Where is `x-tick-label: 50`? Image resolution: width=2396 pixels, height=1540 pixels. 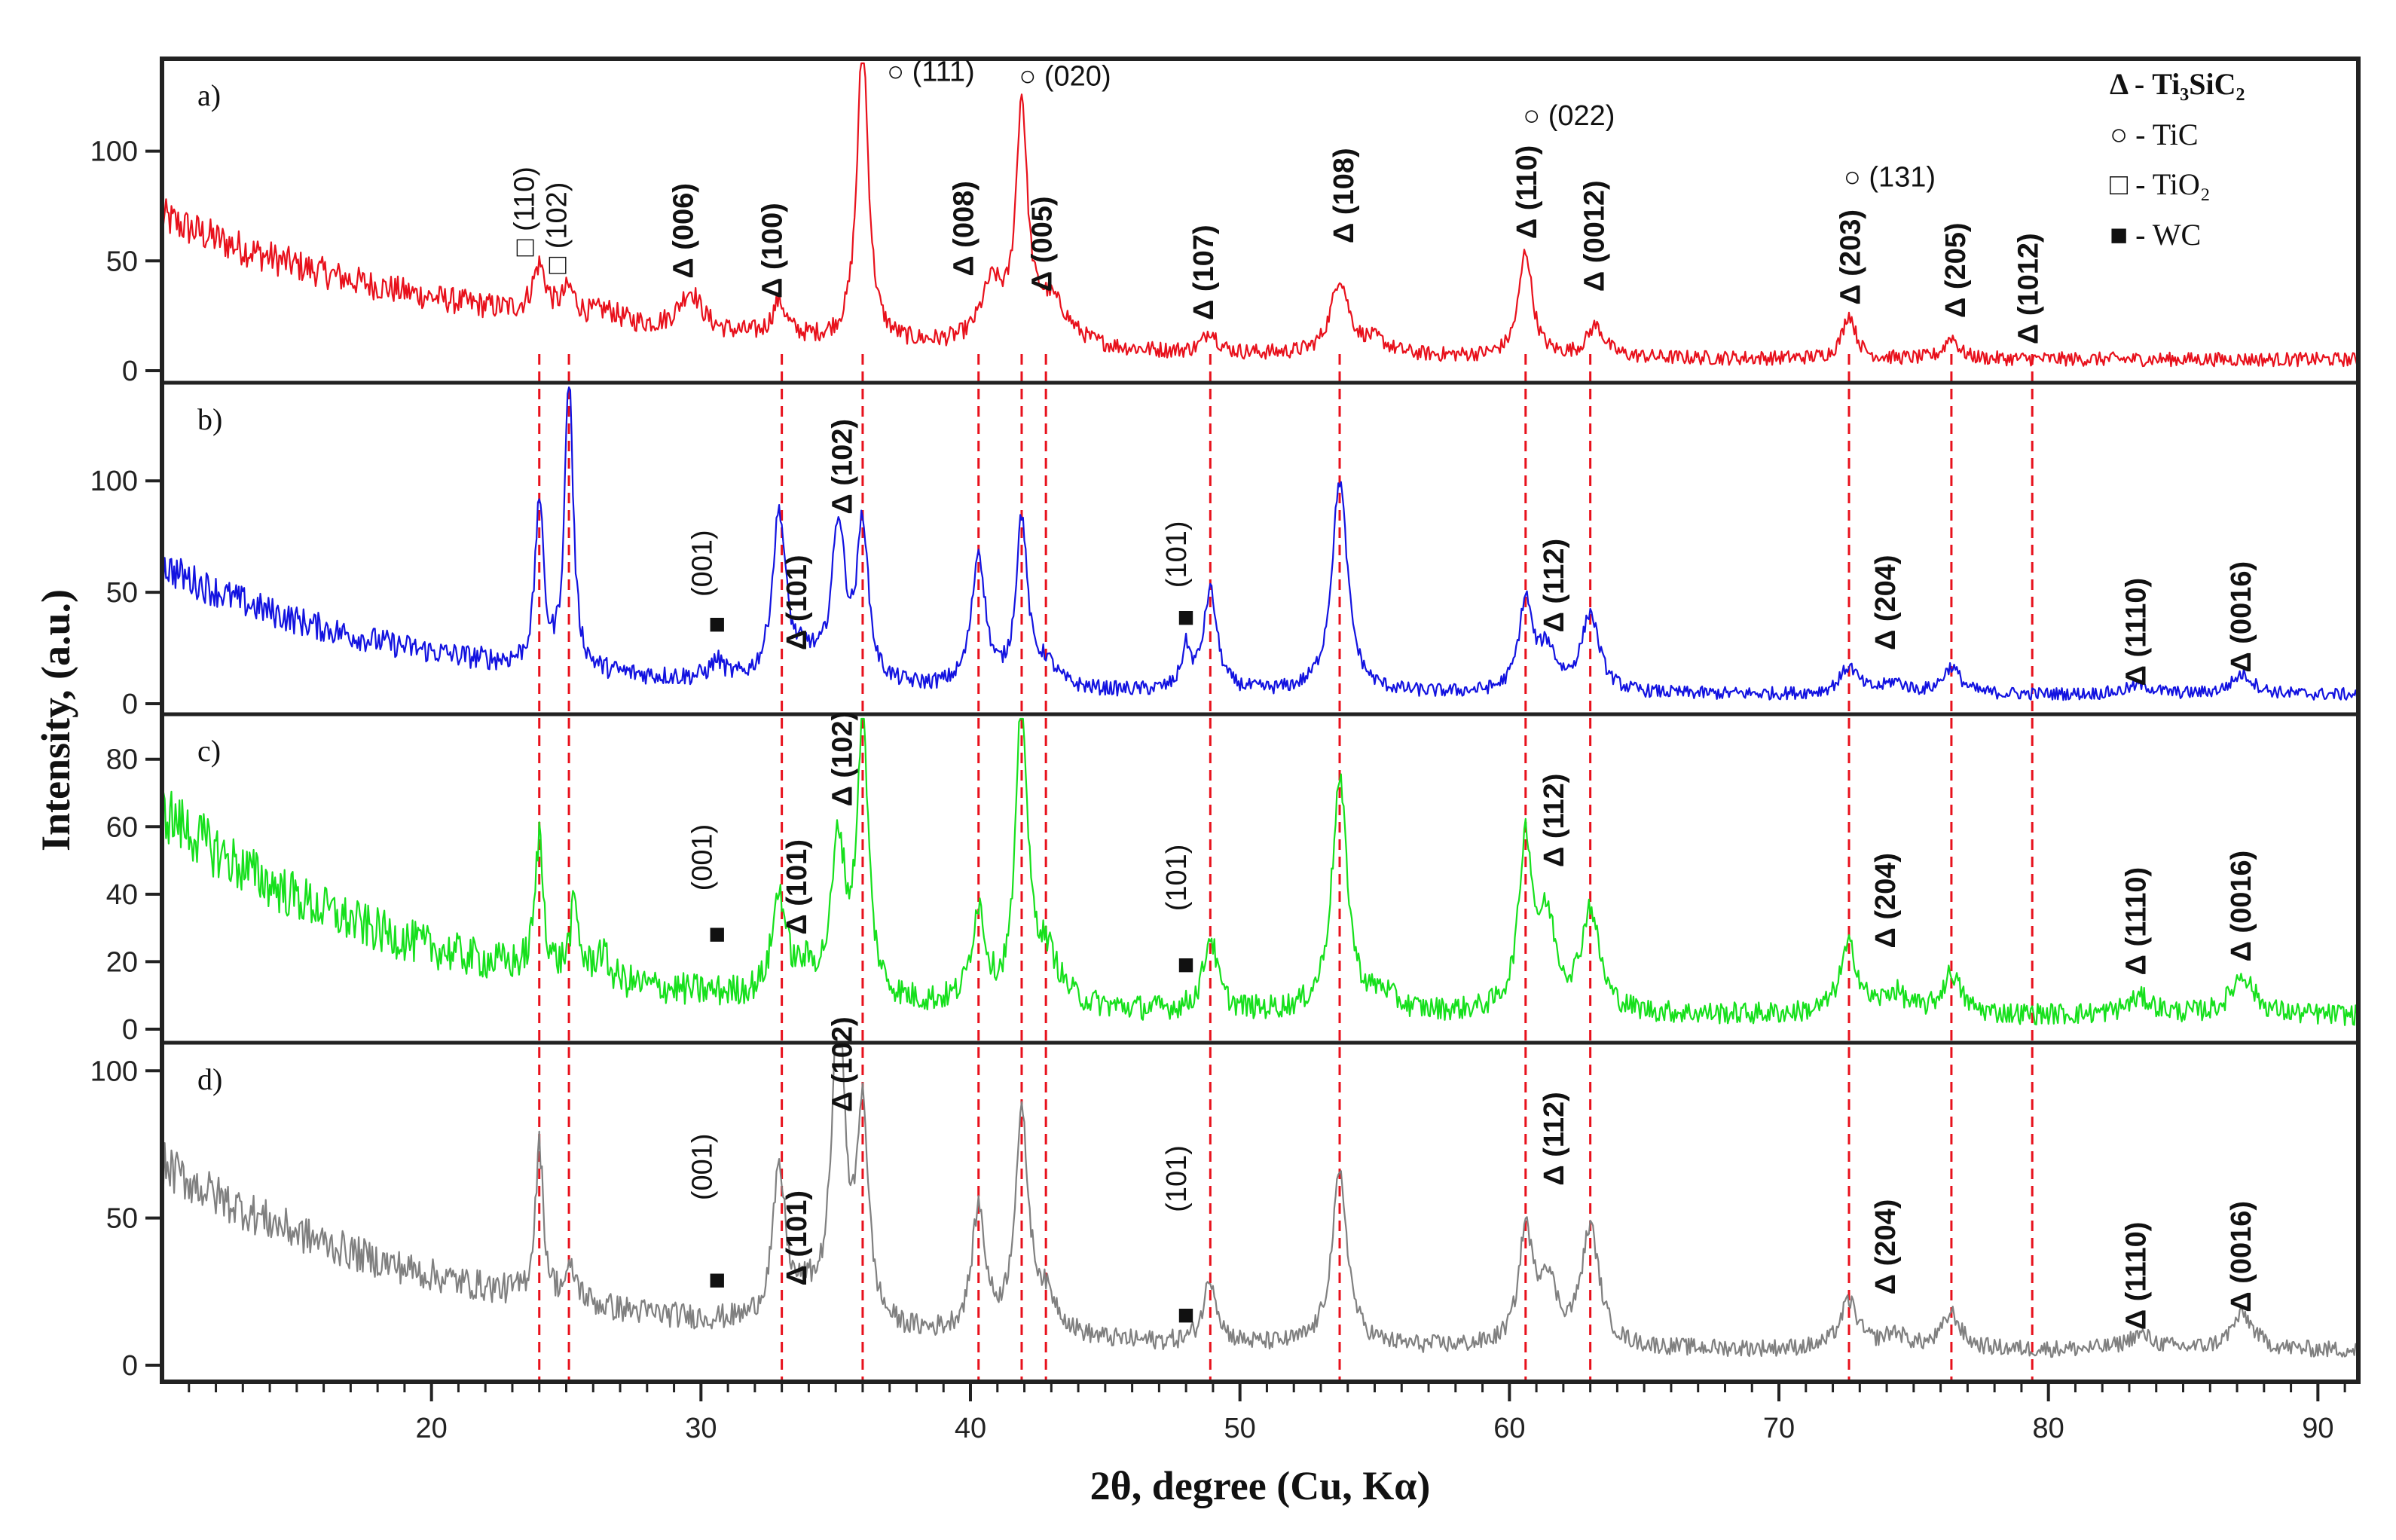
x-tick-label: 50 is located at coordinates (1240, 1429).